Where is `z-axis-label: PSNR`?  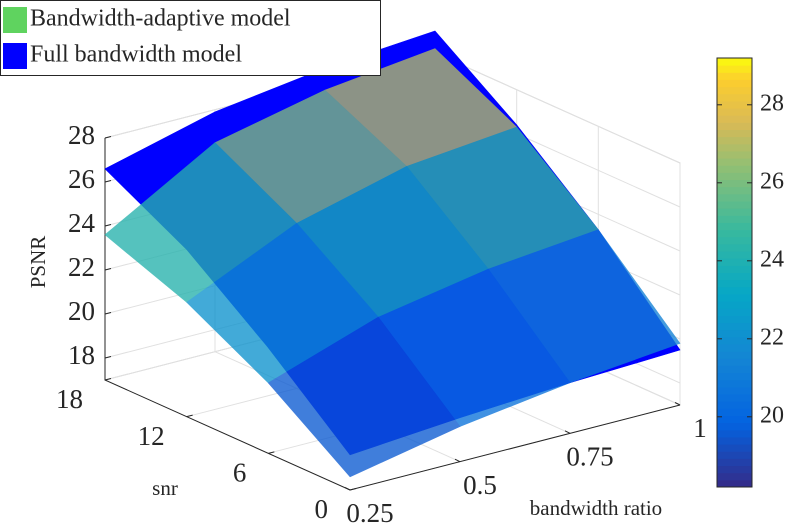
z-axis-label: PSNR is located at coordinates (38, 262).